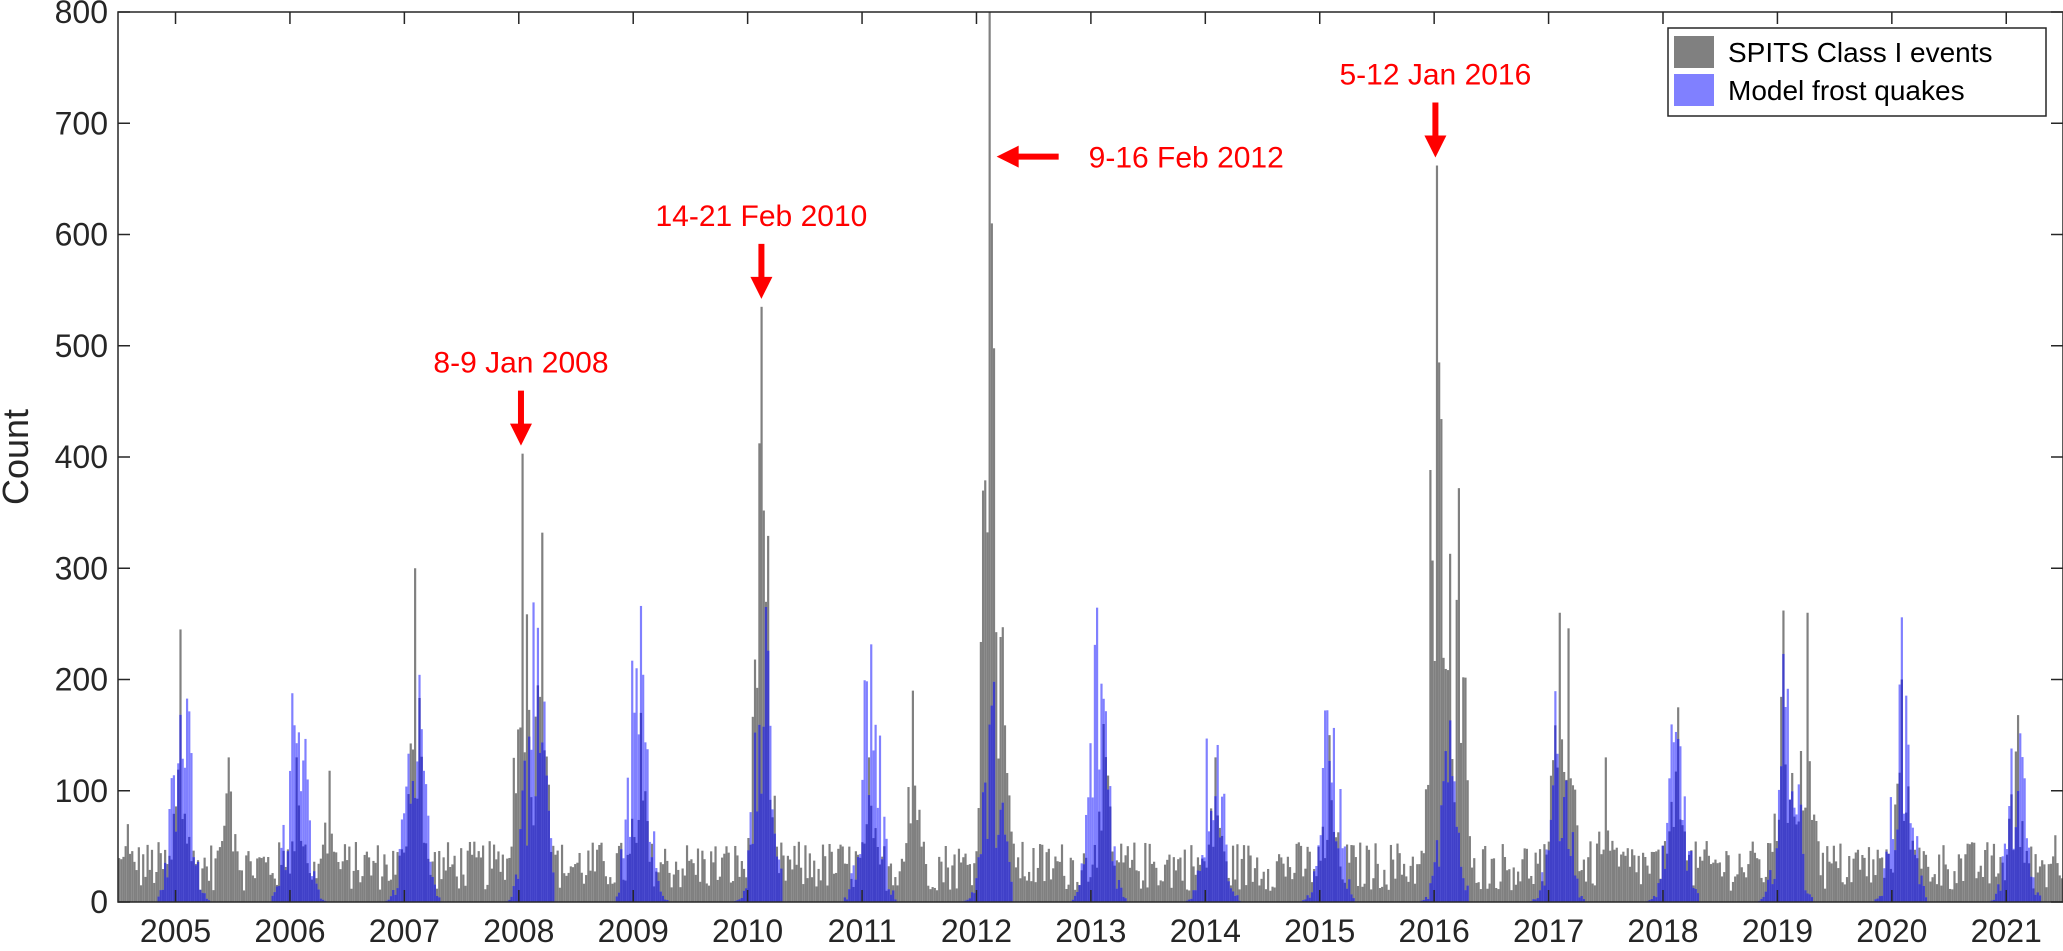  What do you see at coordinates (862, 931) in the screenshot?
I see `x-tick-label: 2011` at bounding box center [862, 931].